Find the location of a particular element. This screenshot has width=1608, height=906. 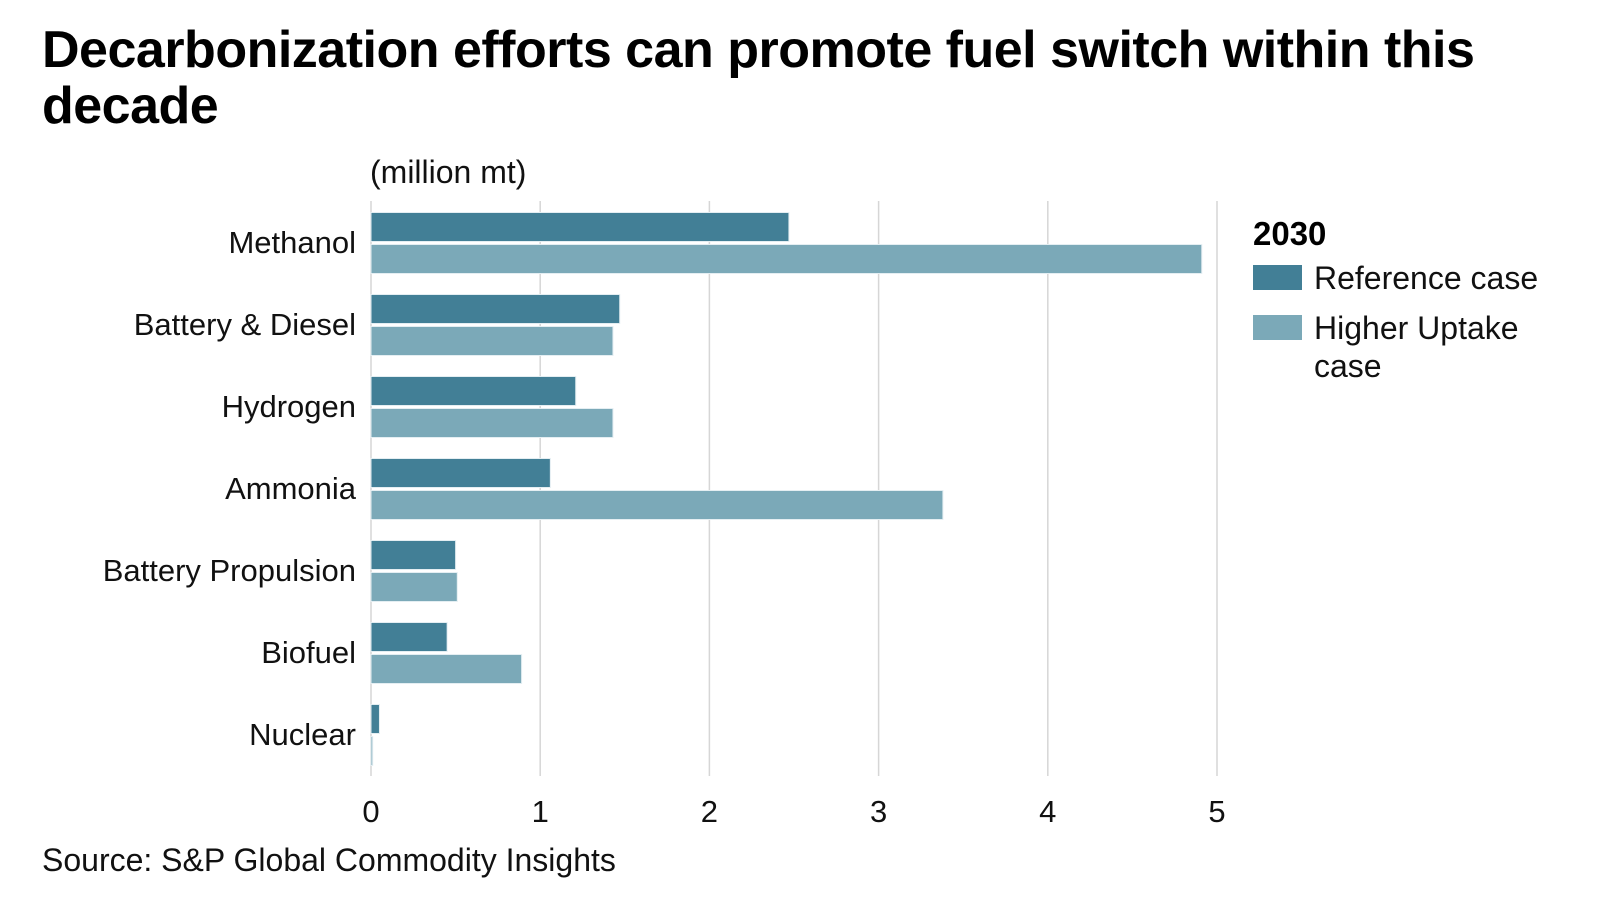

source-note: Source: S&P Global Commodity Insights is located at coordinates (329, 860).